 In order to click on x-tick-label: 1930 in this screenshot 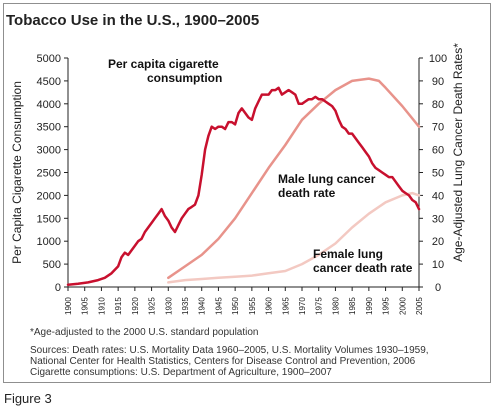, I will do `click(168, 306)`.